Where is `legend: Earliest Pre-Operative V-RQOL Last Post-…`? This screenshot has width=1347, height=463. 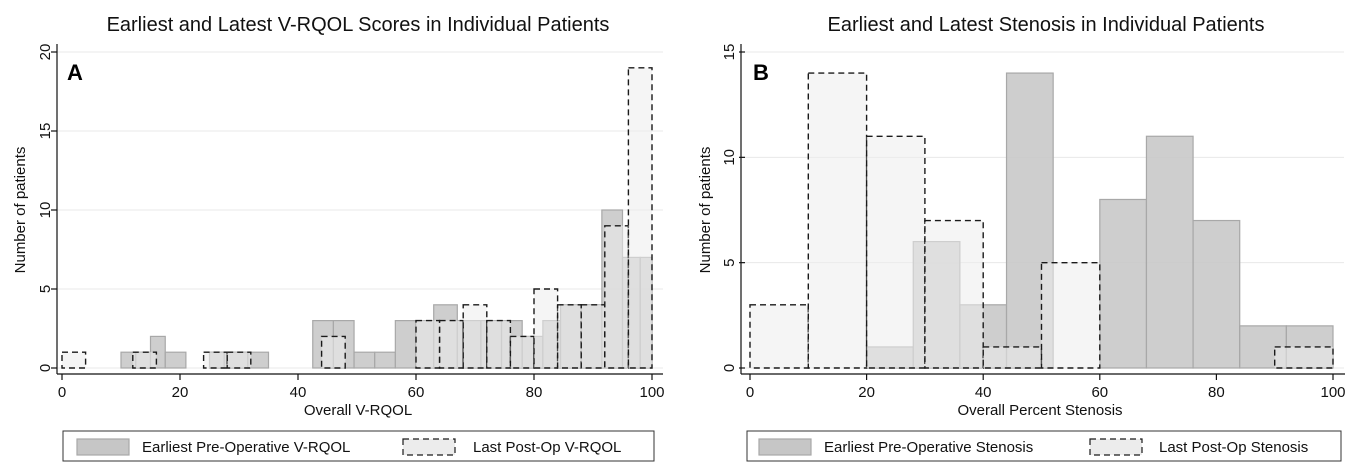
legend: Earliest Pre-Operative V-RQOL Last Post-… is located at coordinates (358, 446).